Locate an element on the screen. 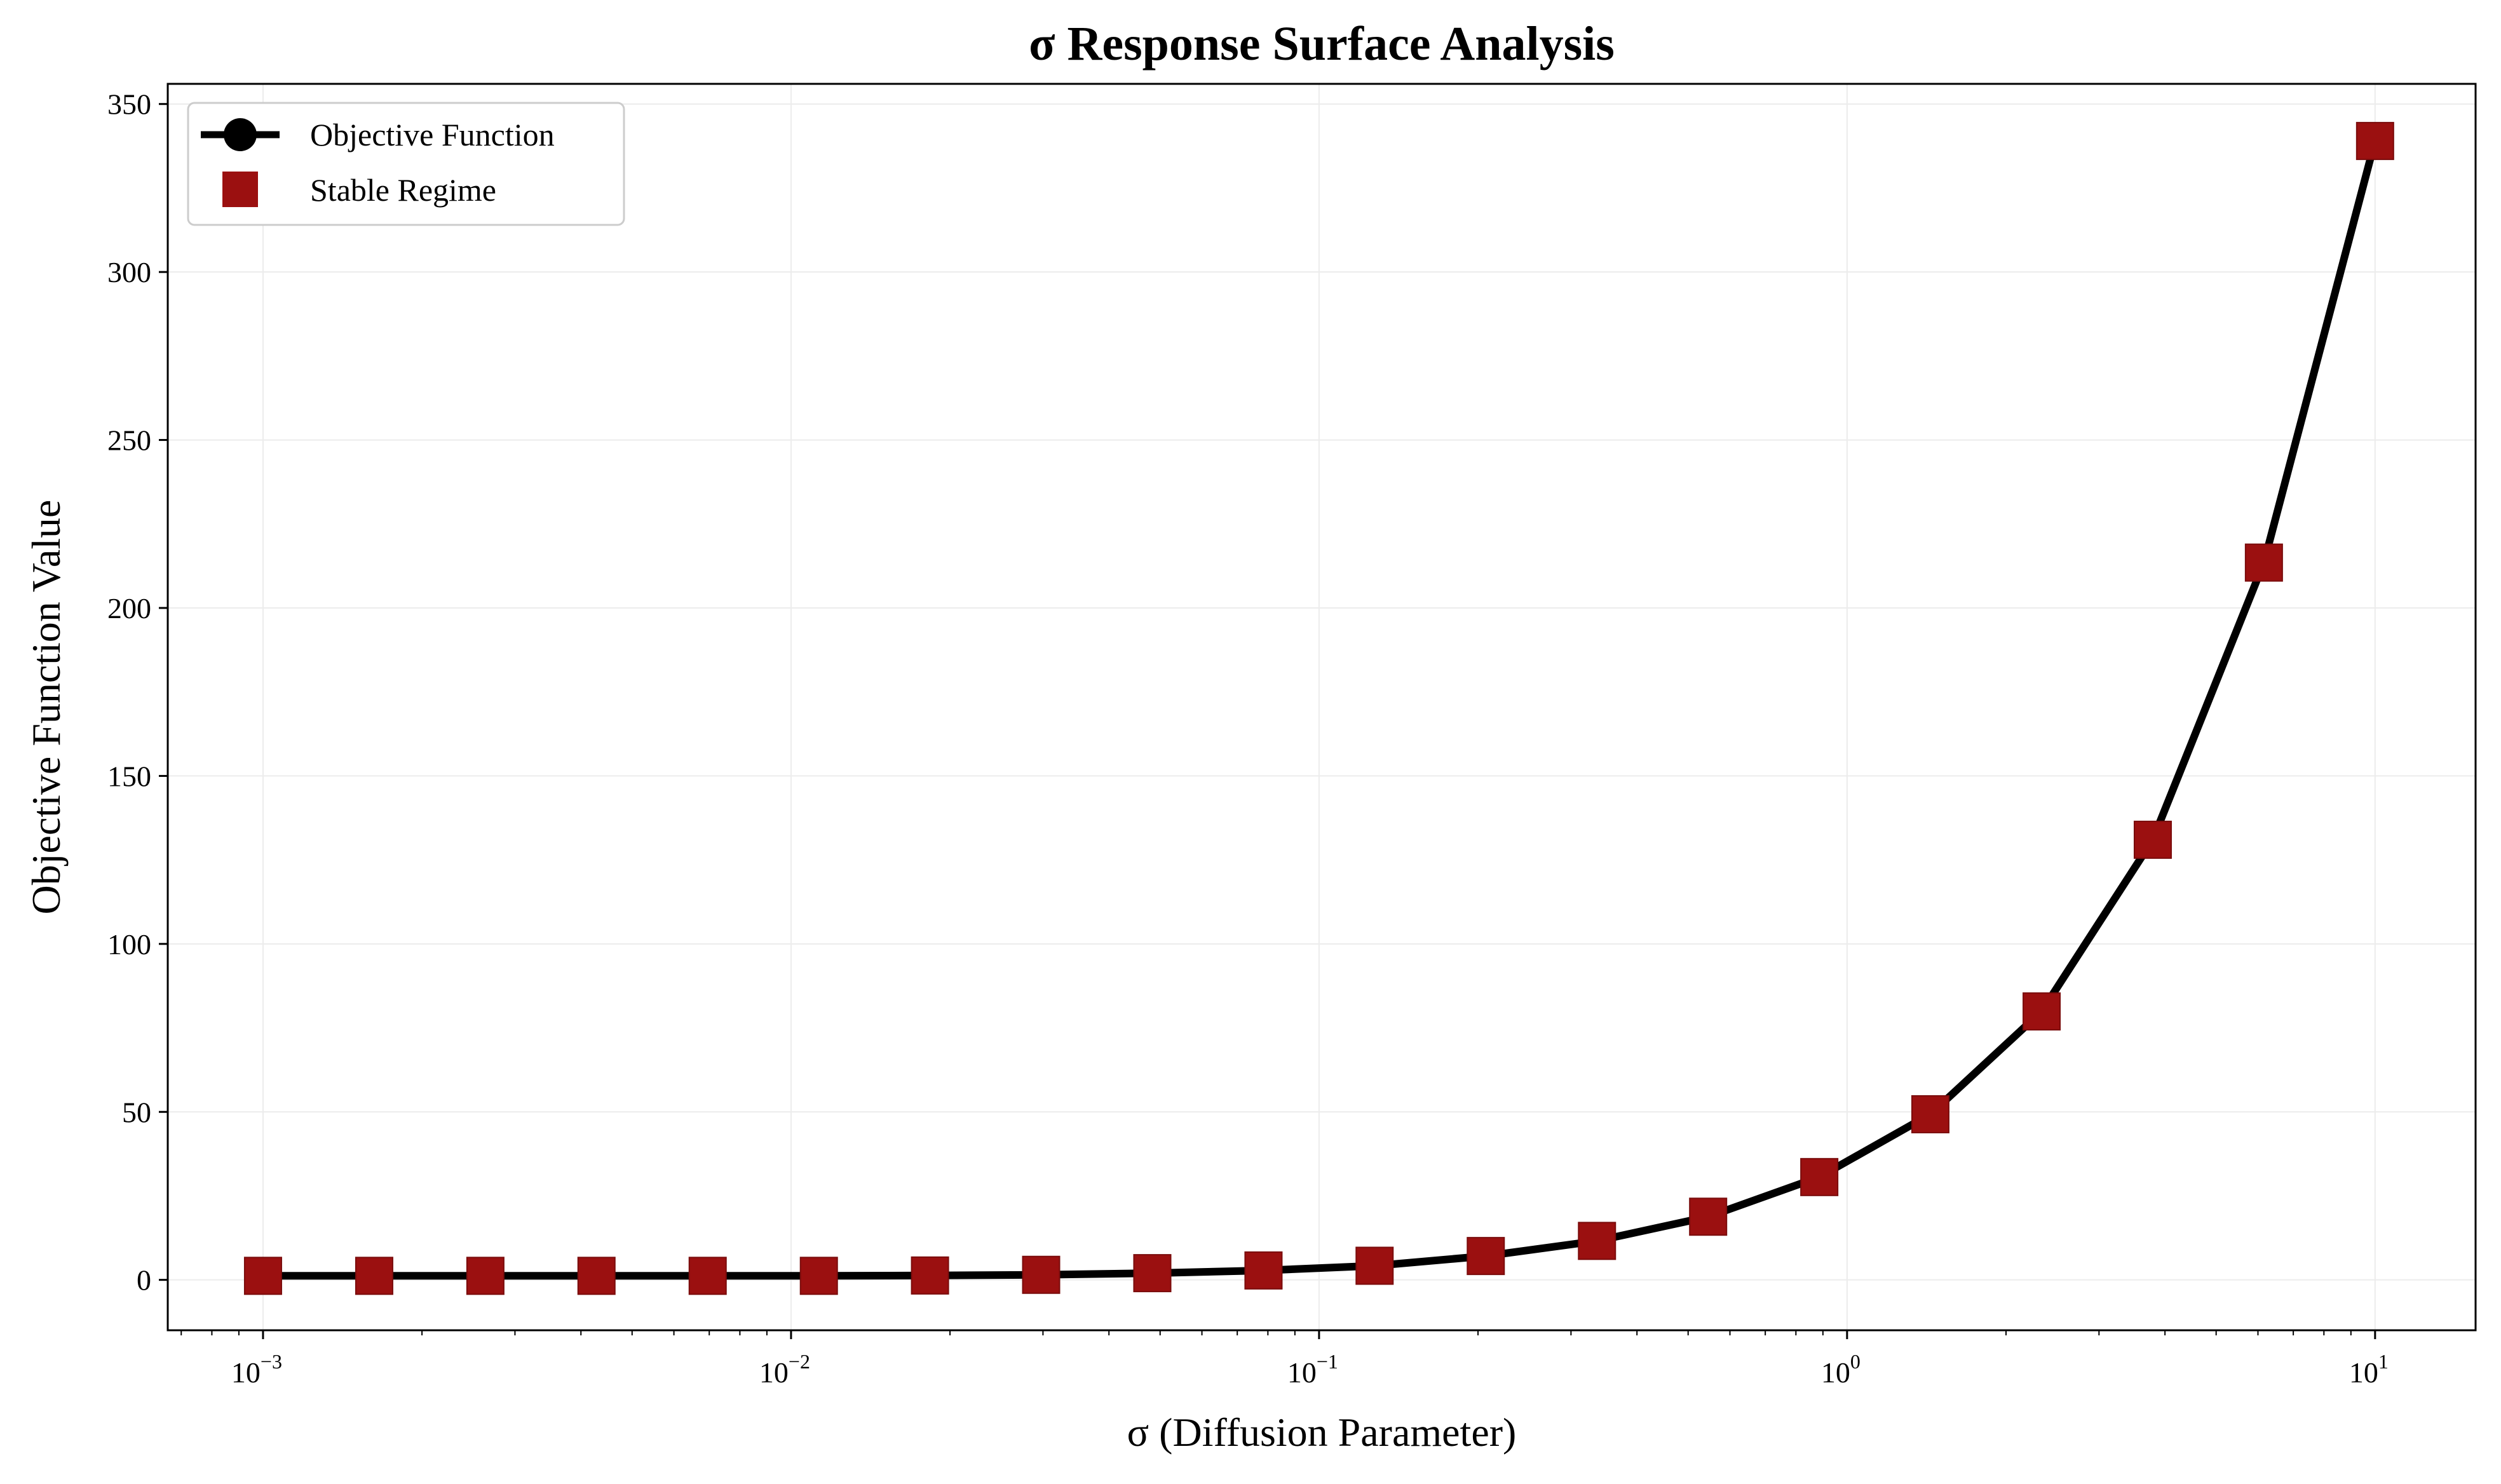 The height and width of the screenshot is (1484, 2501). y-tick-label: 200 is located at coordinates (129, 608).